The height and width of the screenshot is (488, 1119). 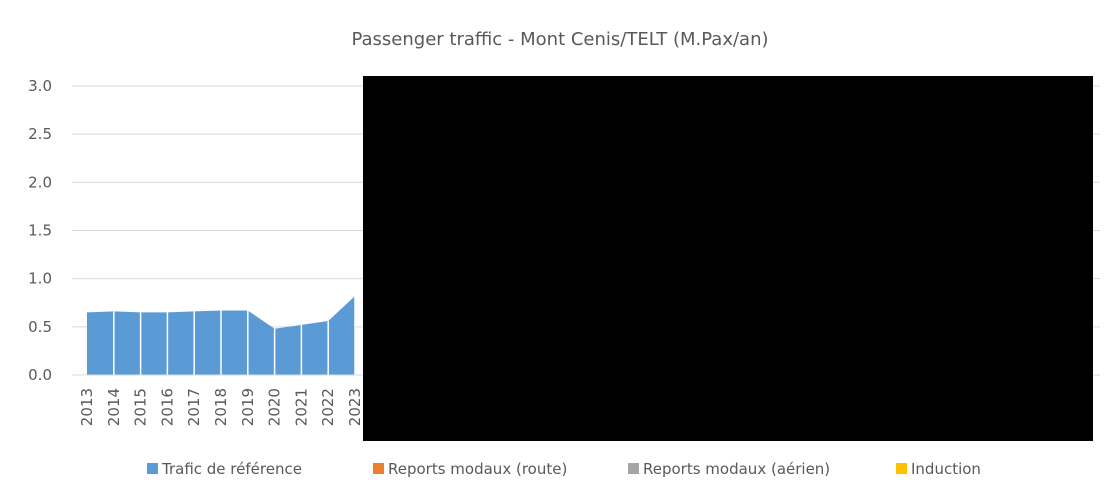 What do you see at coordinates (248, 407) in the screenshot?
I see `x-tick-label: 2019` at bounding box center [248, 407].